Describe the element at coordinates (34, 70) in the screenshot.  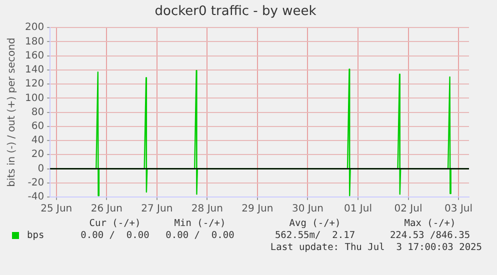
I see `y-tick-label: 140` at that location.